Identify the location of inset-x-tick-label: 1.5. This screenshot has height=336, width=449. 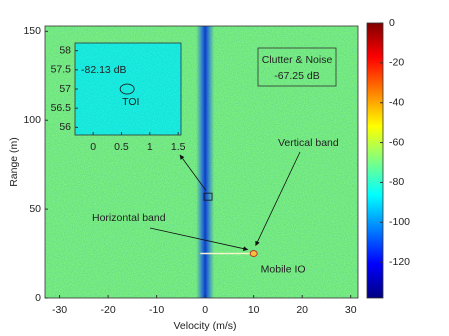
(178, 147).